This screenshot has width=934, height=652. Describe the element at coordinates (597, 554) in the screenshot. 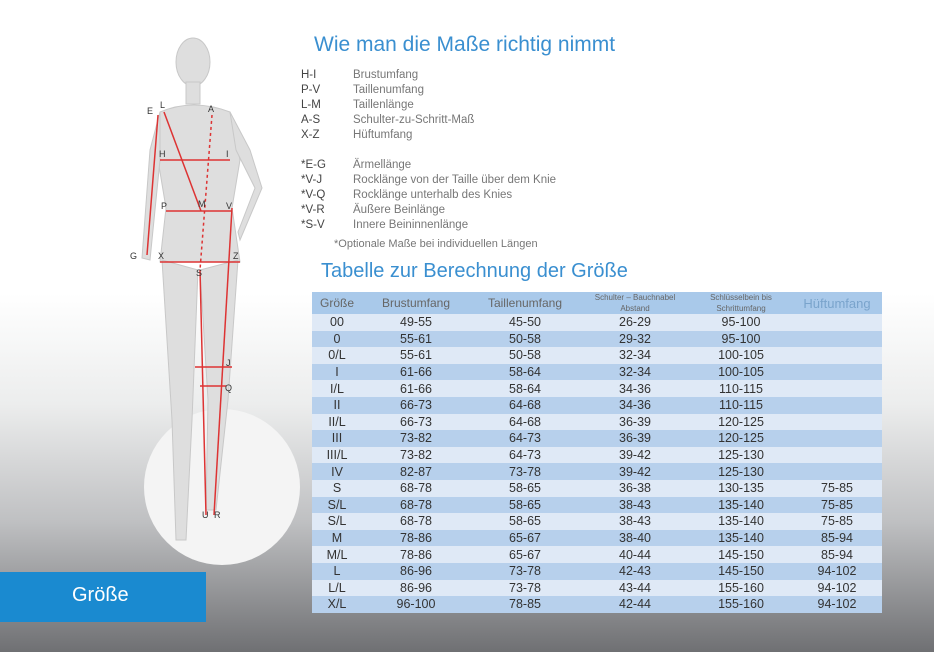

I see `table-row: M/L 78-86 65-67 40-44 145-150 85-94` at that location.